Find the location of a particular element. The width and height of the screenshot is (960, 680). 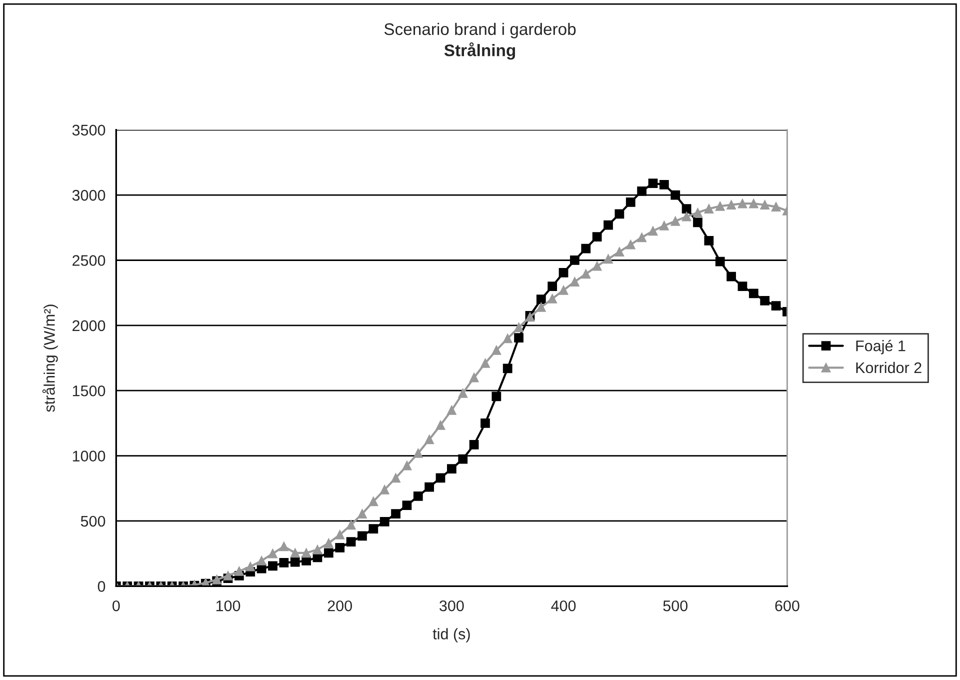

x-tick-label: 600 is located at coordinates (787, 606).